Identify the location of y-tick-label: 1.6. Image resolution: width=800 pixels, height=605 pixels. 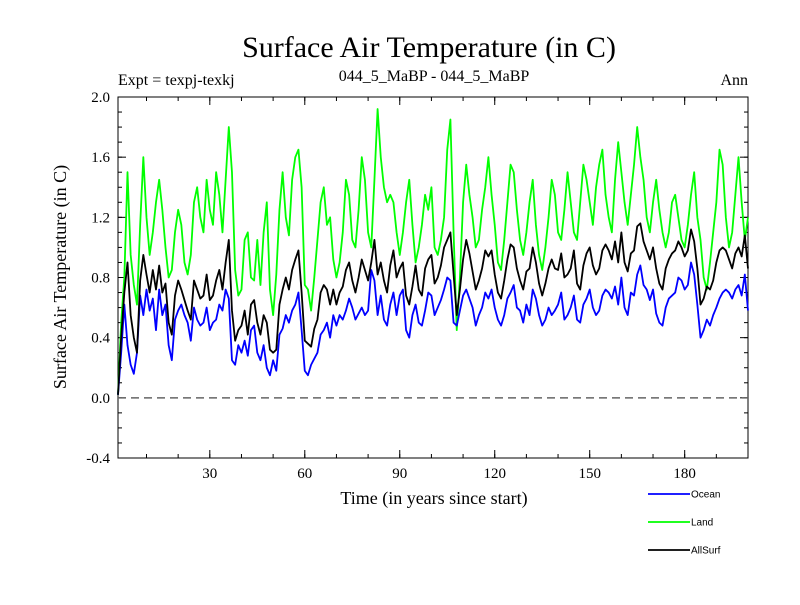
(100, 158).